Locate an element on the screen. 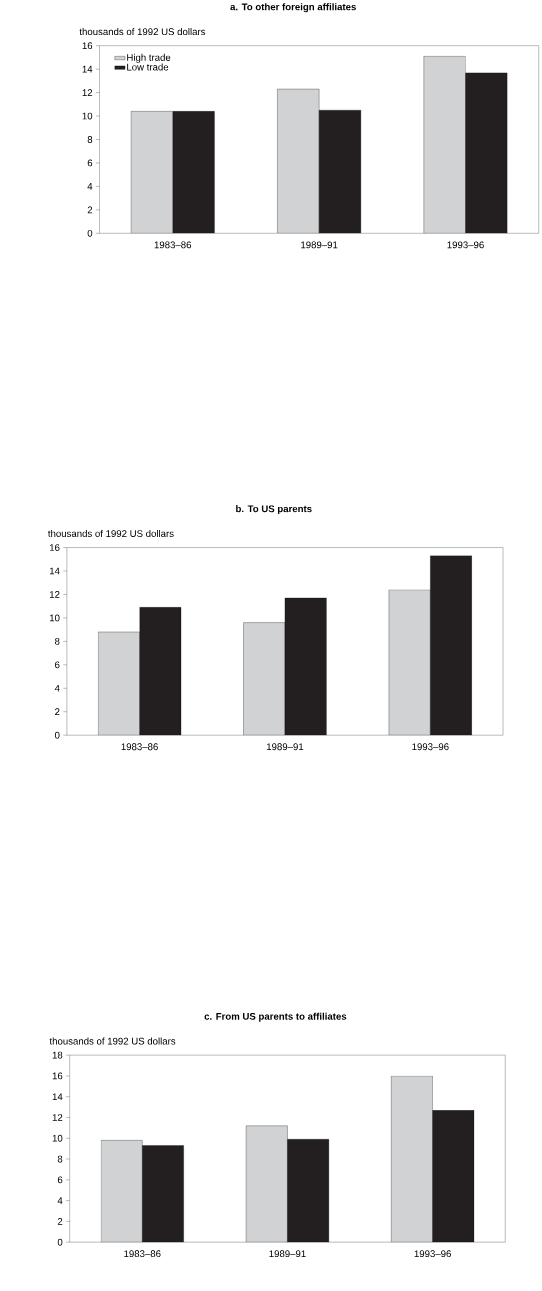 Image resolution: width=542 pixels, height=1291 pixels. chart-title: c. From US parents to affiliates is located at coordinates (275, 1017).